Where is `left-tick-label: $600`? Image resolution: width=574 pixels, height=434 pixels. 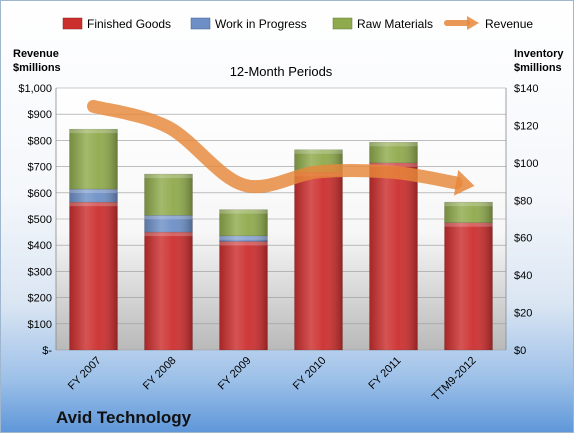
left-tick-label: $600 is located at coordinates (40, 194).